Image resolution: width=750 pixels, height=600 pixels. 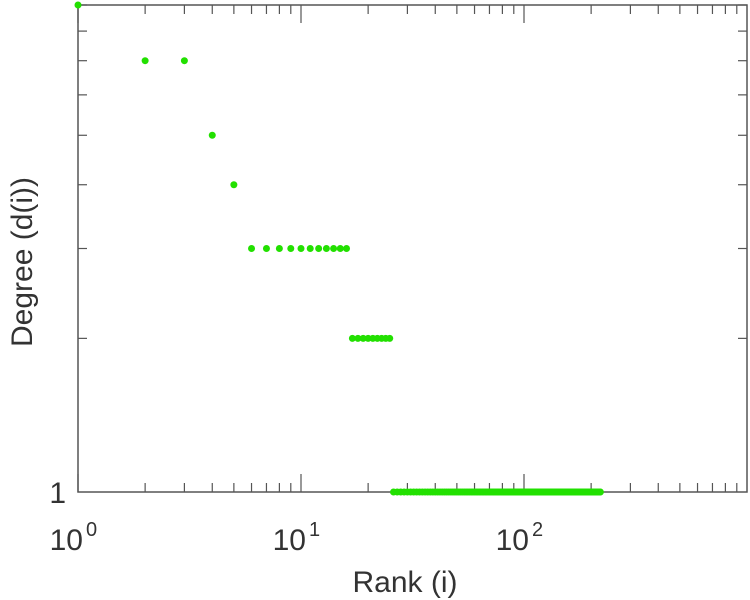 What do you see at coordinates (314, 530) in the screenshot?
I see `x-tick-label-exponent: 1` at bounding box center [314, 530].